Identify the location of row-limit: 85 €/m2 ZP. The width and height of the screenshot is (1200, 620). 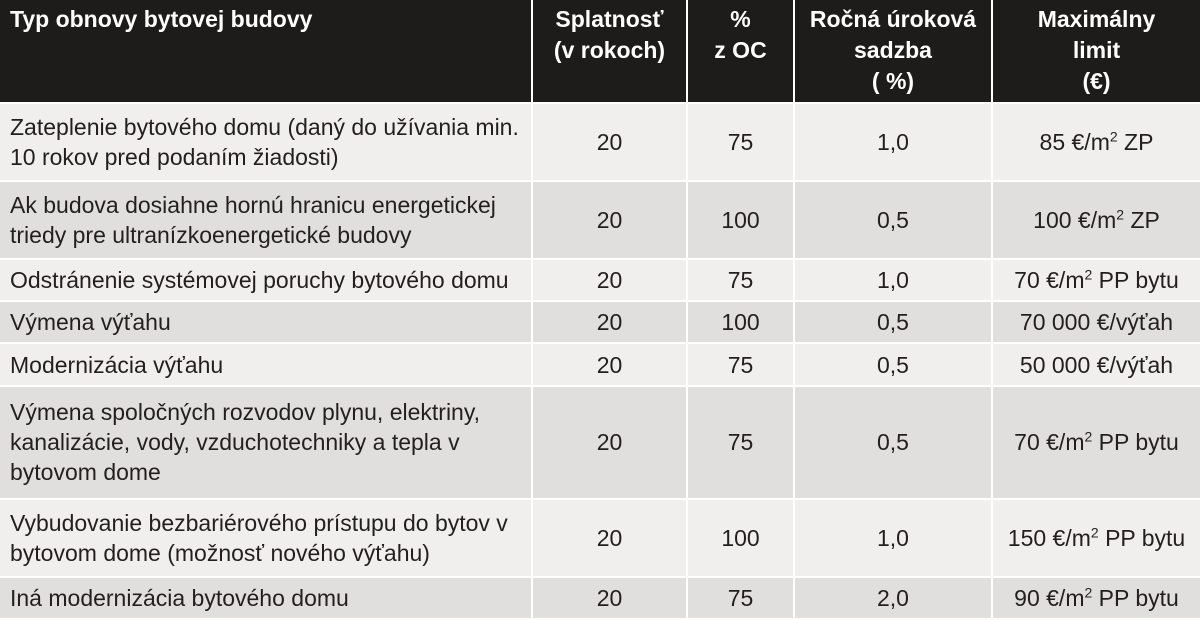
(1096, 142).